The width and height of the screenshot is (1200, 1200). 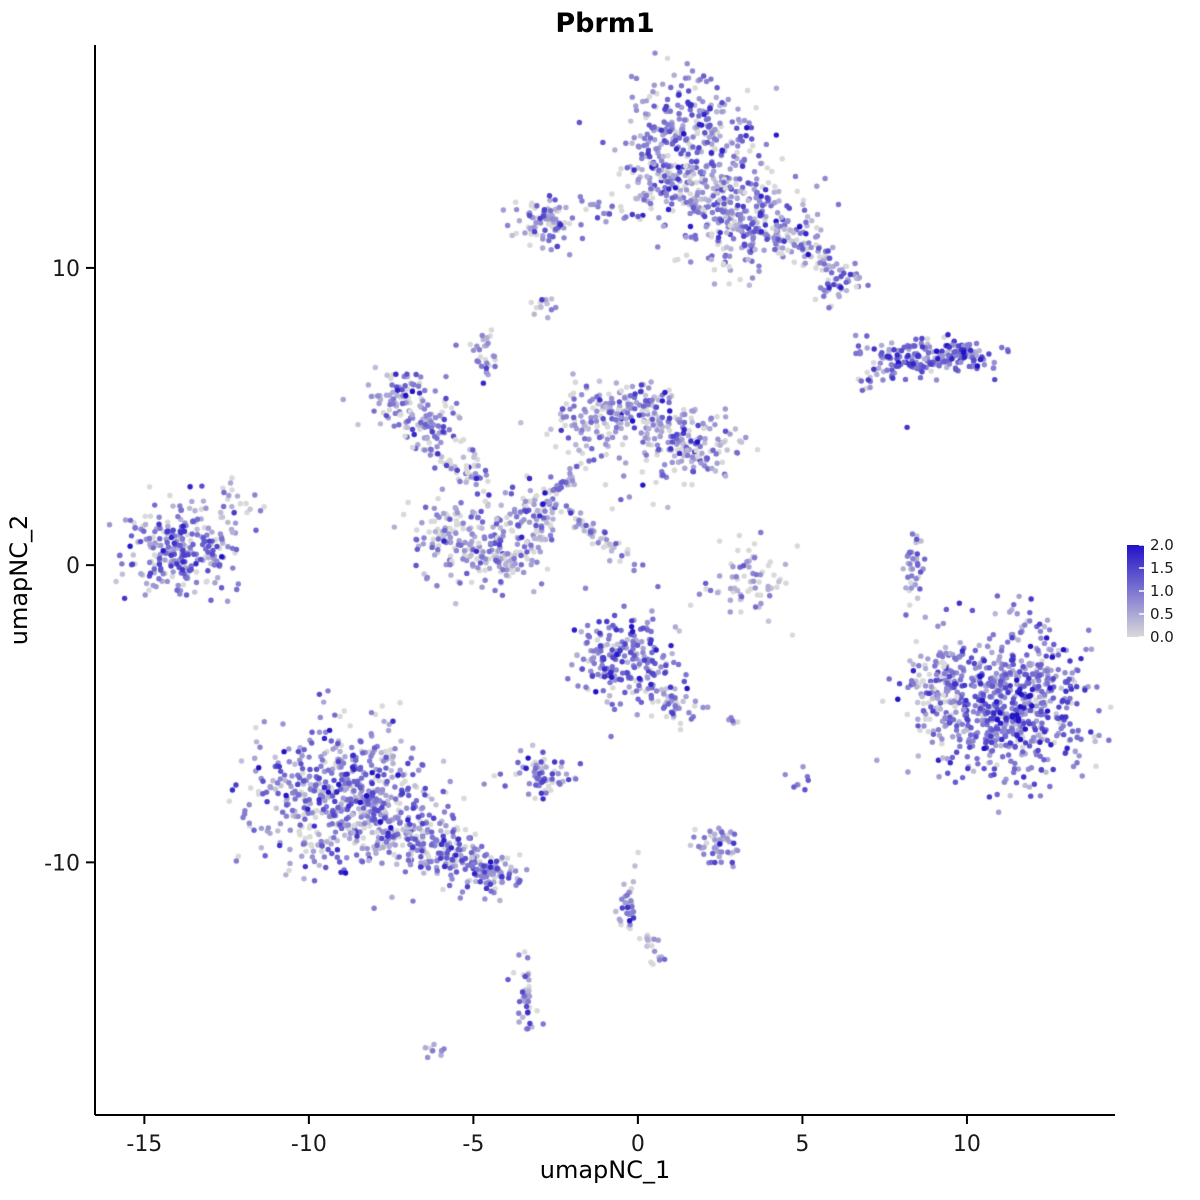 I want to click on expression-colorbar-legend: 2.0 1.5 1.0 0.5 0.0, so click(x=1150, y=591).